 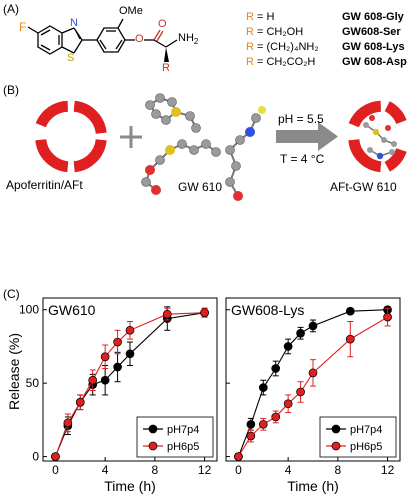 What do you see at coordinates (131, 137) in the screenshot?
I see `plus-icon` at bounding box center [131, 137].